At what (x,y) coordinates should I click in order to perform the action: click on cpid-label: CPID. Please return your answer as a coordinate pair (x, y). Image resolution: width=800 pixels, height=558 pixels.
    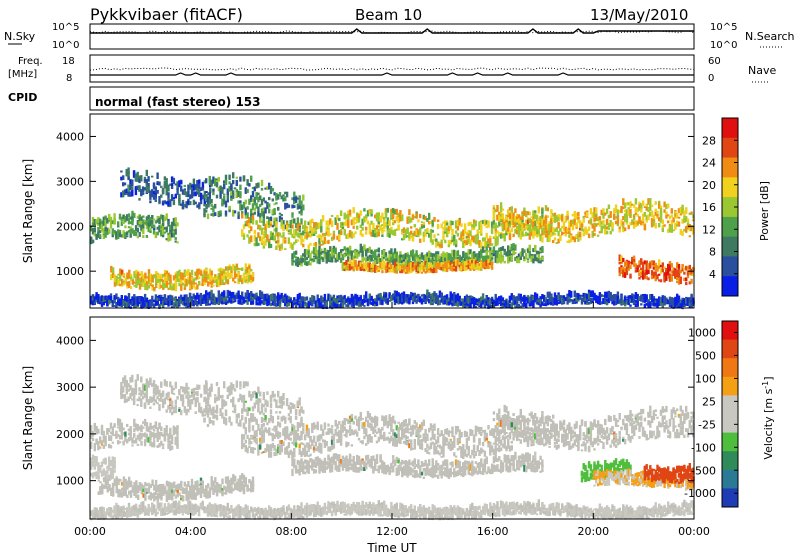
    Looking at the image, I should click on (22, 97).